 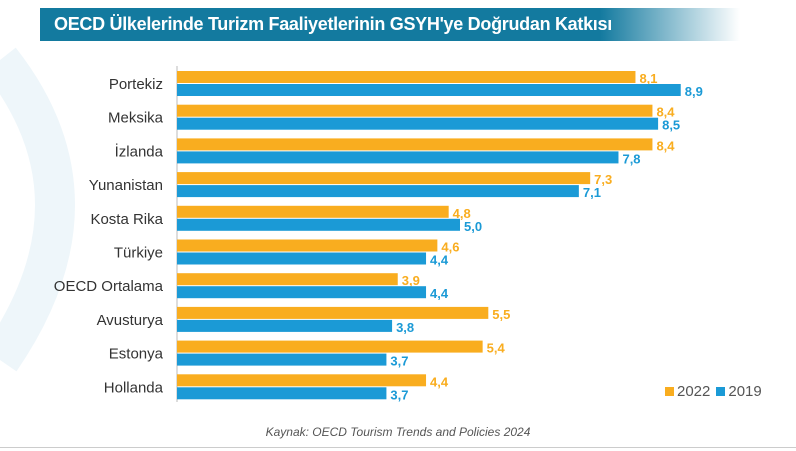 What do you see at coordinates (136, 354) in the screenshot?
I see `category-label: Estonya` at bounding box center [136, 354].